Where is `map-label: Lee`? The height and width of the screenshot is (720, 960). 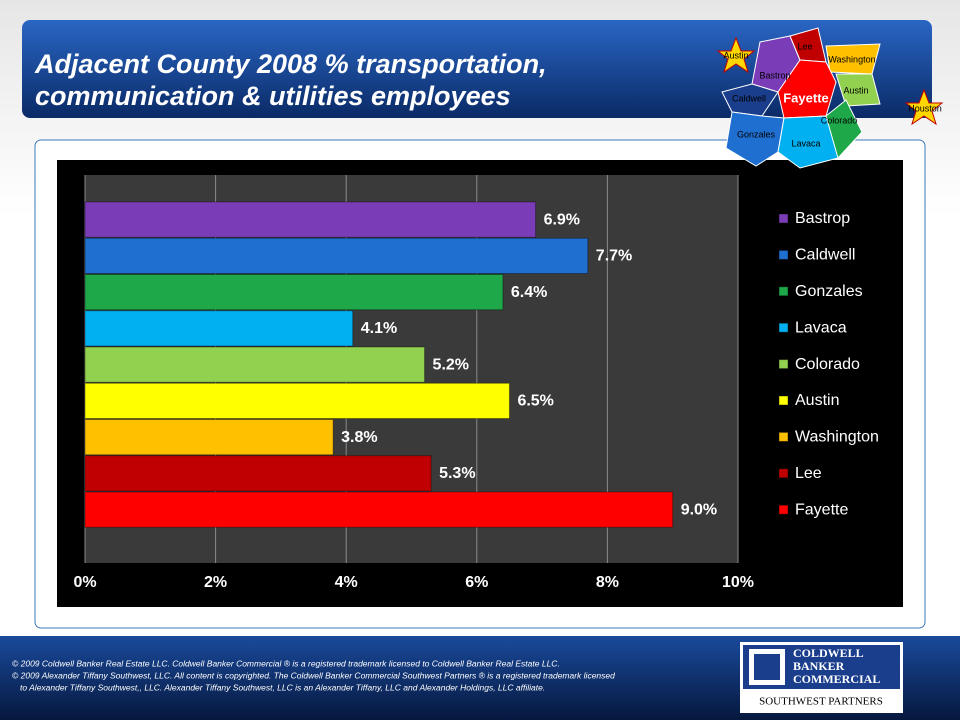
map-label: Lee is located at coordinates (804, 46).